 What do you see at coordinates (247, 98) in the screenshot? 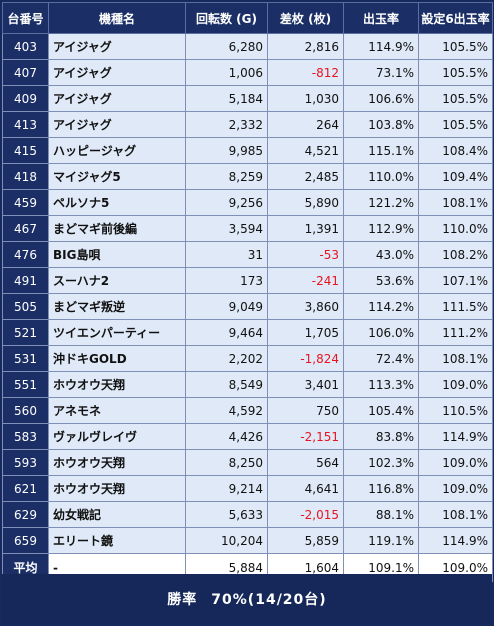
I see `table-row: 409 アイジャグ 5,184 1,030 106.6% 105.5%` at bounding box center [247, 98].